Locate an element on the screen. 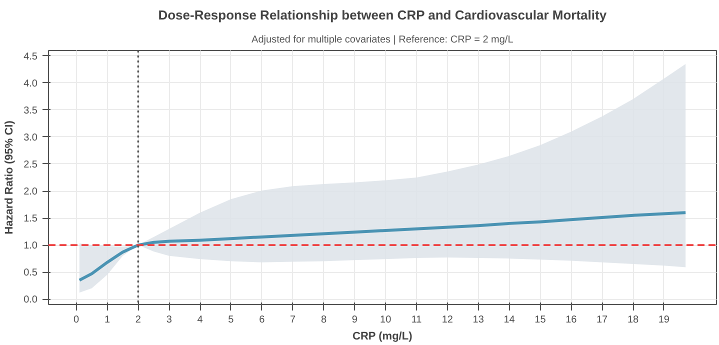  y-tick-label: 1.5 is located at coordinates (31, 219).